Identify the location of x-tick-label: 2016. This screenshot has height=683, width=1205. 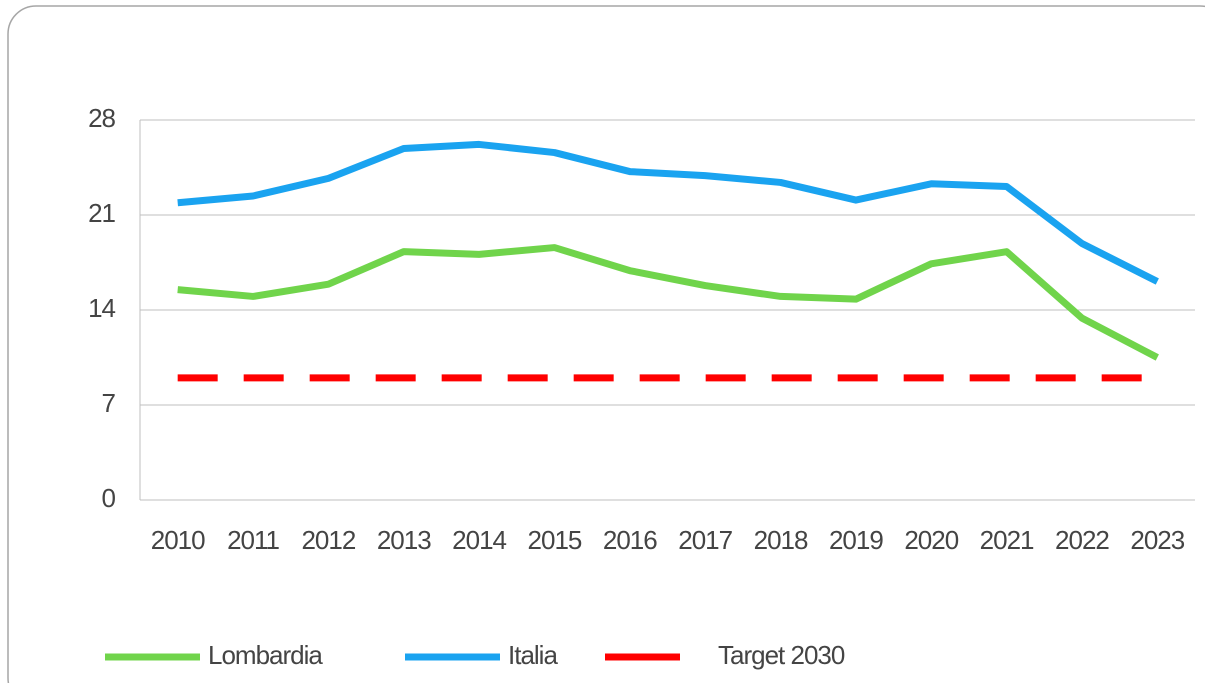
(630, 540).